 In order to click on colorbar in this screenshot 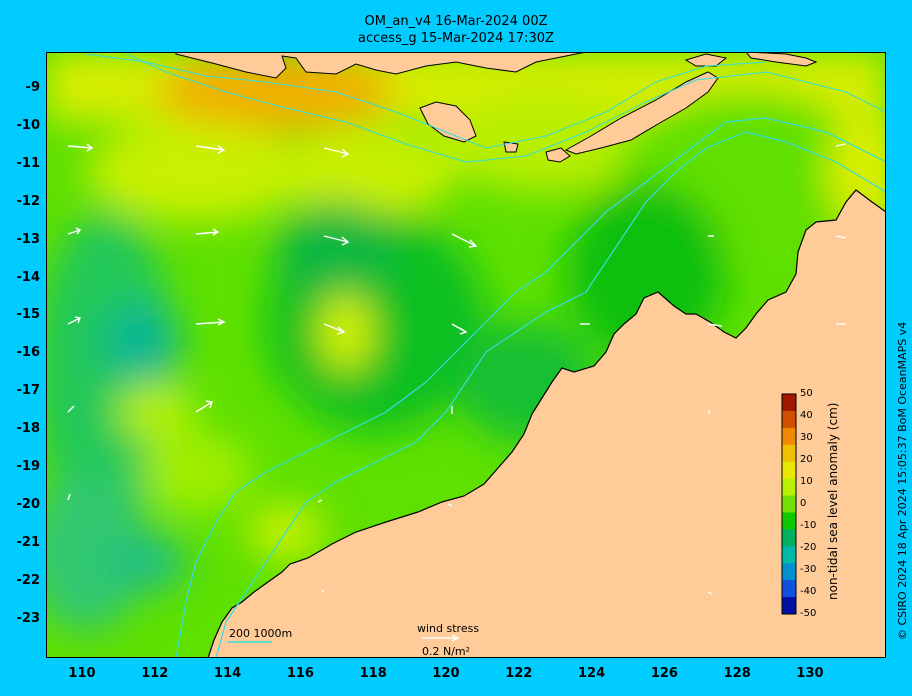, I will do `click(789, 504)`.